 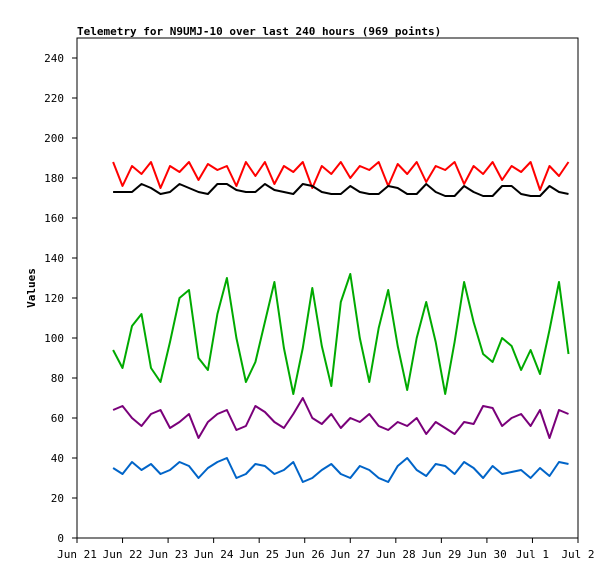 What do you see at coordinates (350, 554) in the screenshot?
I see `x-tick-label: Jun 27` at bounding box center [350, 554].